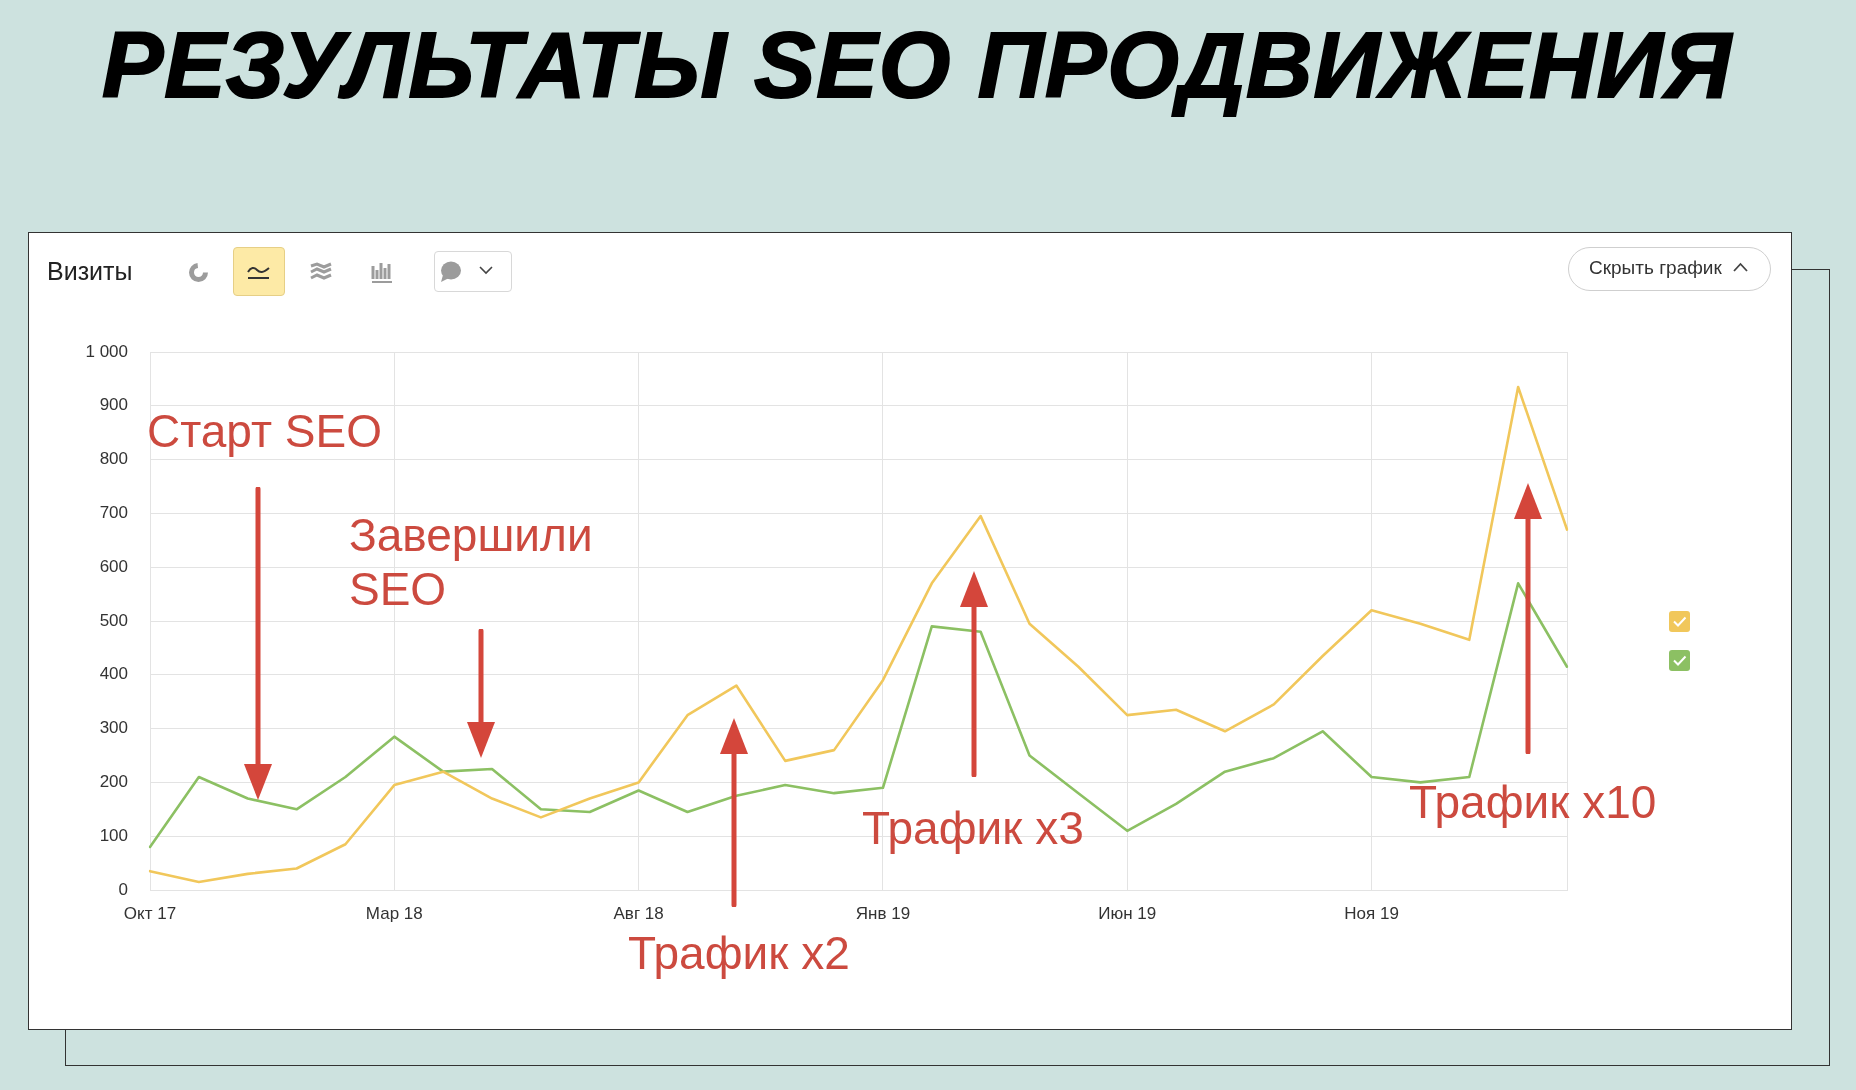 The height and width of the screenshot is (1090, 1856). Describe the element at coordinates (113, 513) in the screenshot. I see `y-tick-label: 700` at that location.